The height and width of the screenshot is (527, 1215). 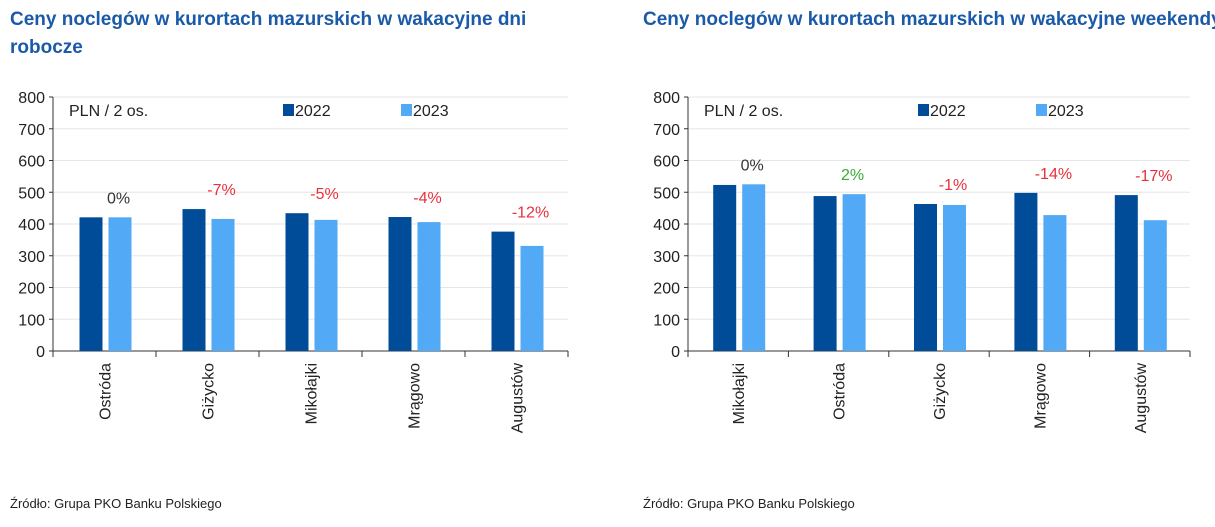 What do you see at coordinates (221, 190) in the screenshot?
I see `change-label: -7%` at bounding box center [221, 190].